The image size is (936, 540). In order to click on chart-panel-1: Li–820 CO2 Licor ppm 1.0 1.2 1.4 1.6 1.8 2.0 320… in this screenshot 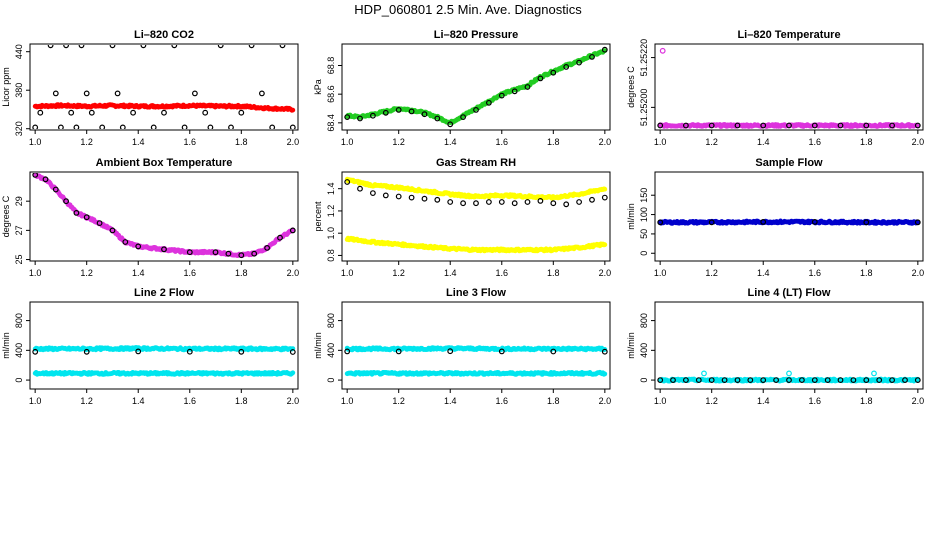, I will do `click(150, 88)`.